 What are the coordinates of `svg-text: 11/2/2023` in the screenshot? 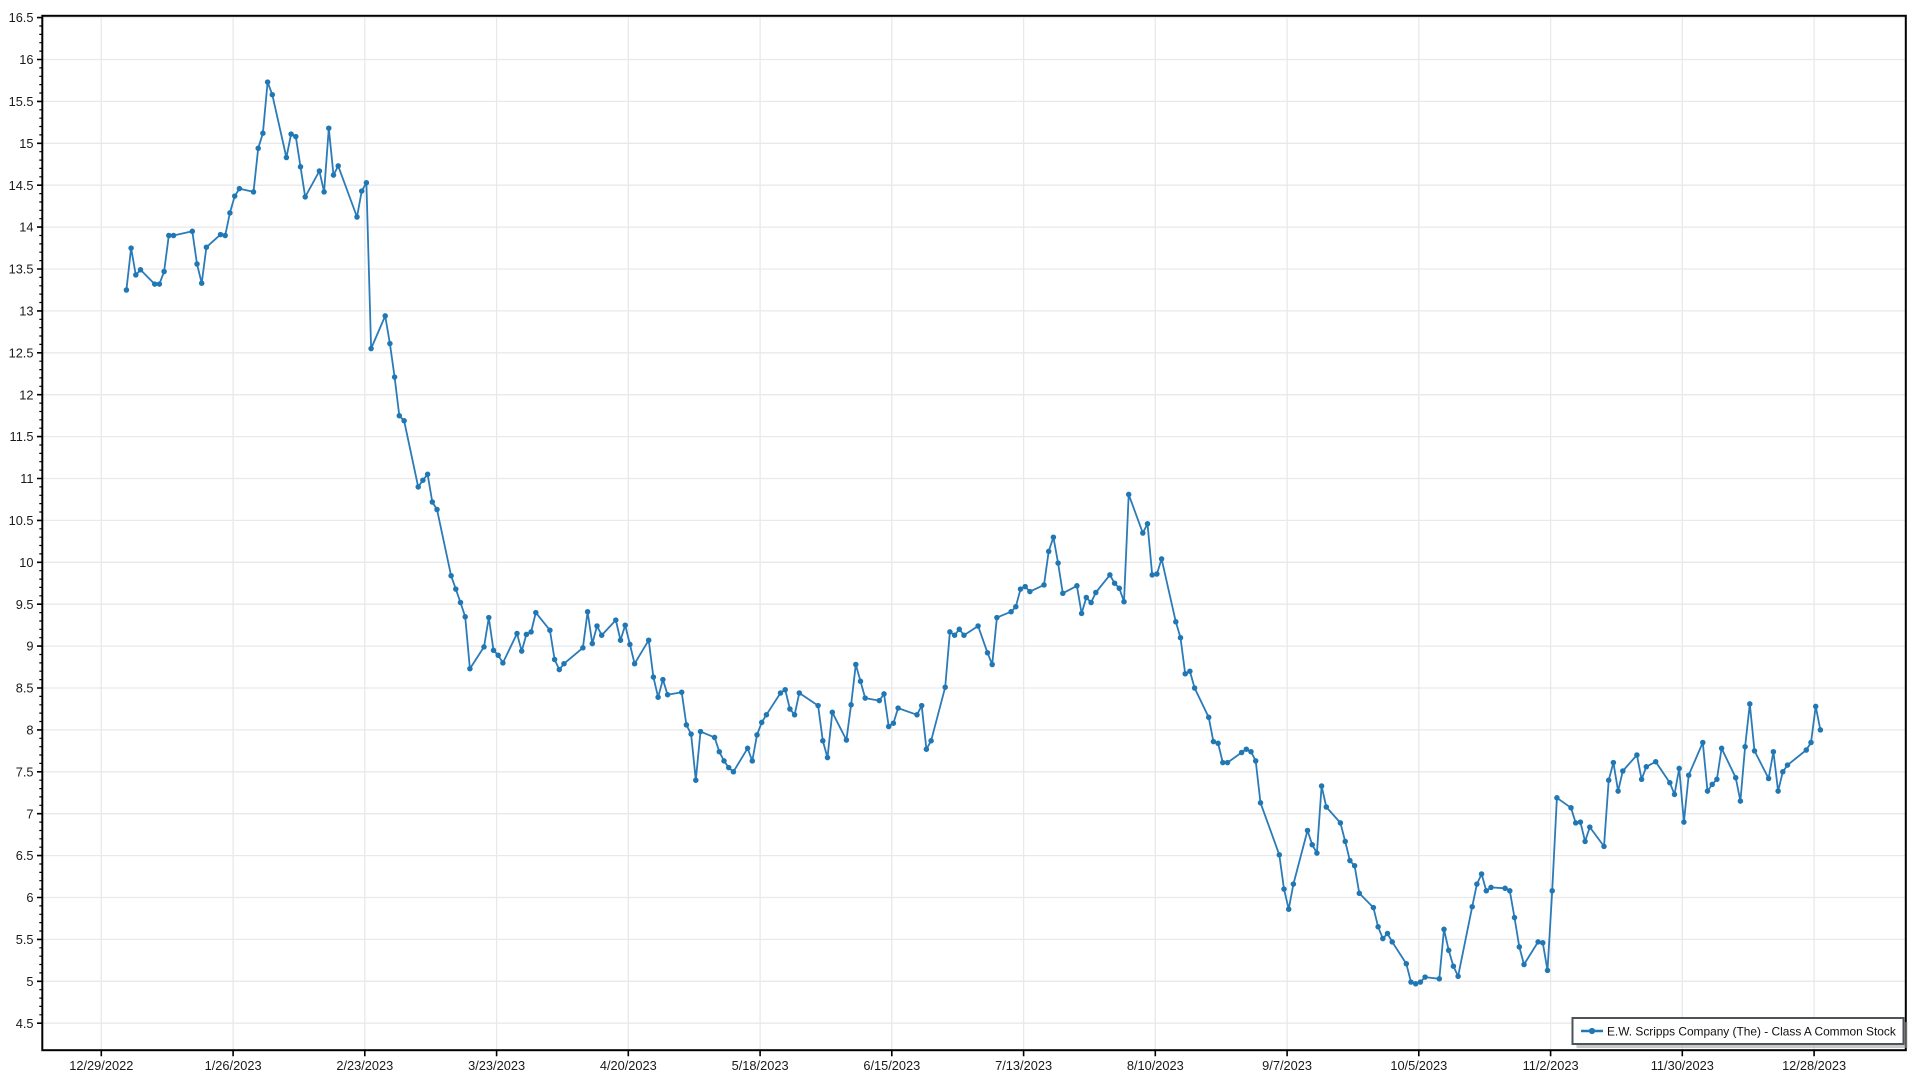 It's located at (1551, 1065).